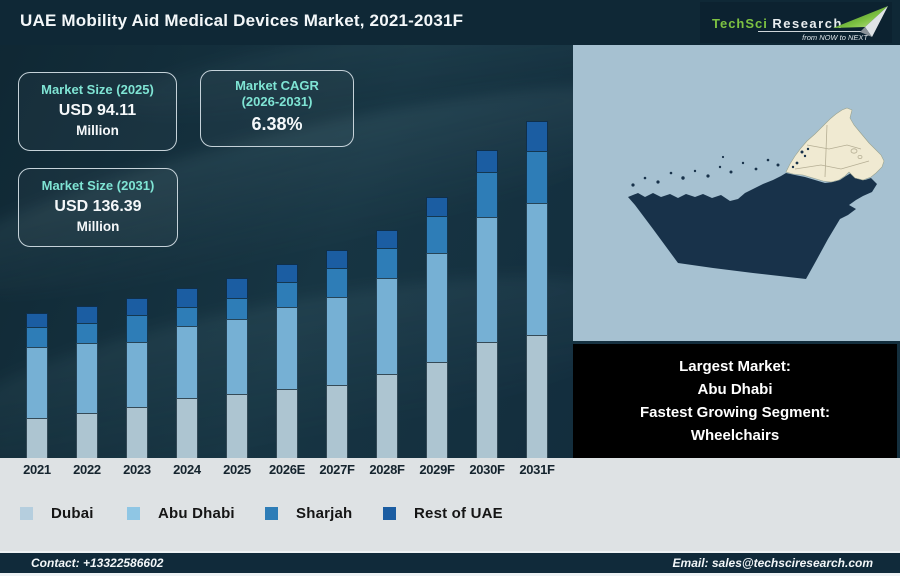 The width and height of the screenshot is (900, 576). Describe the element at coordinates (277, 101) in the screenshot. I see `market-cagr-label-years: (2026-2031)` at that location.